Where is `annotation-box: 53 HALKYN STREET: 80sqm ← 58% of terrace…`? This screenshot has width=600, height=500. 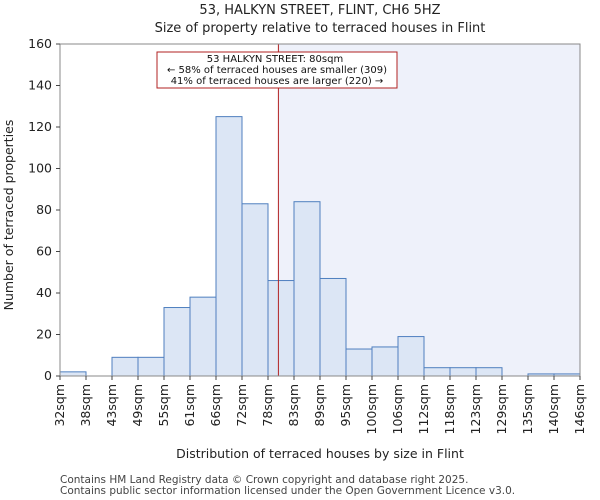 annotation-box: 53 HALKYN STREET: 80sqm ← 58% of terrace… is located at coordinates (277, 70).